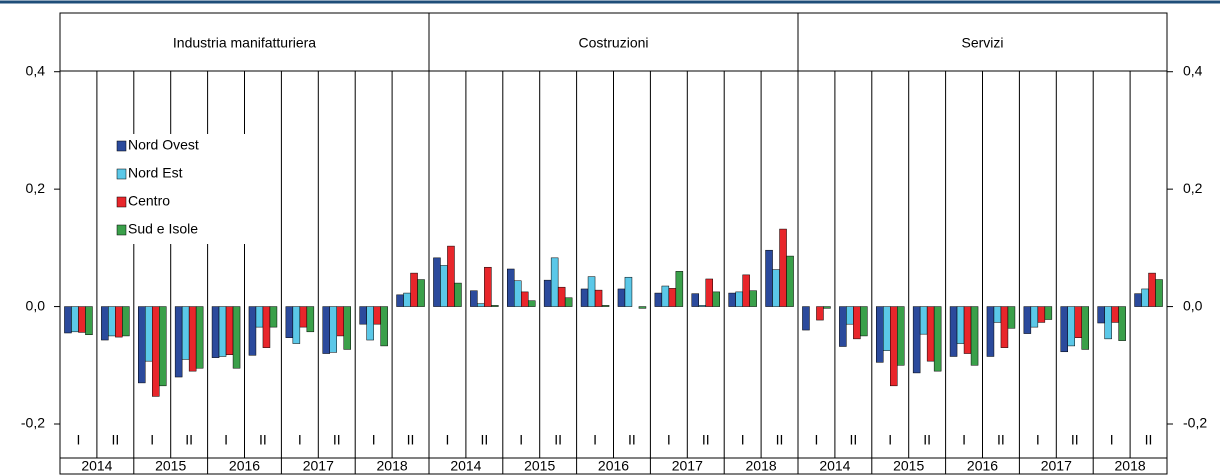 This screenshot has height=475, width=1220. Describe the element at coordinates (244, 43) in the screenshot. I see `panel-title: Industria manifatturiera` at that location.